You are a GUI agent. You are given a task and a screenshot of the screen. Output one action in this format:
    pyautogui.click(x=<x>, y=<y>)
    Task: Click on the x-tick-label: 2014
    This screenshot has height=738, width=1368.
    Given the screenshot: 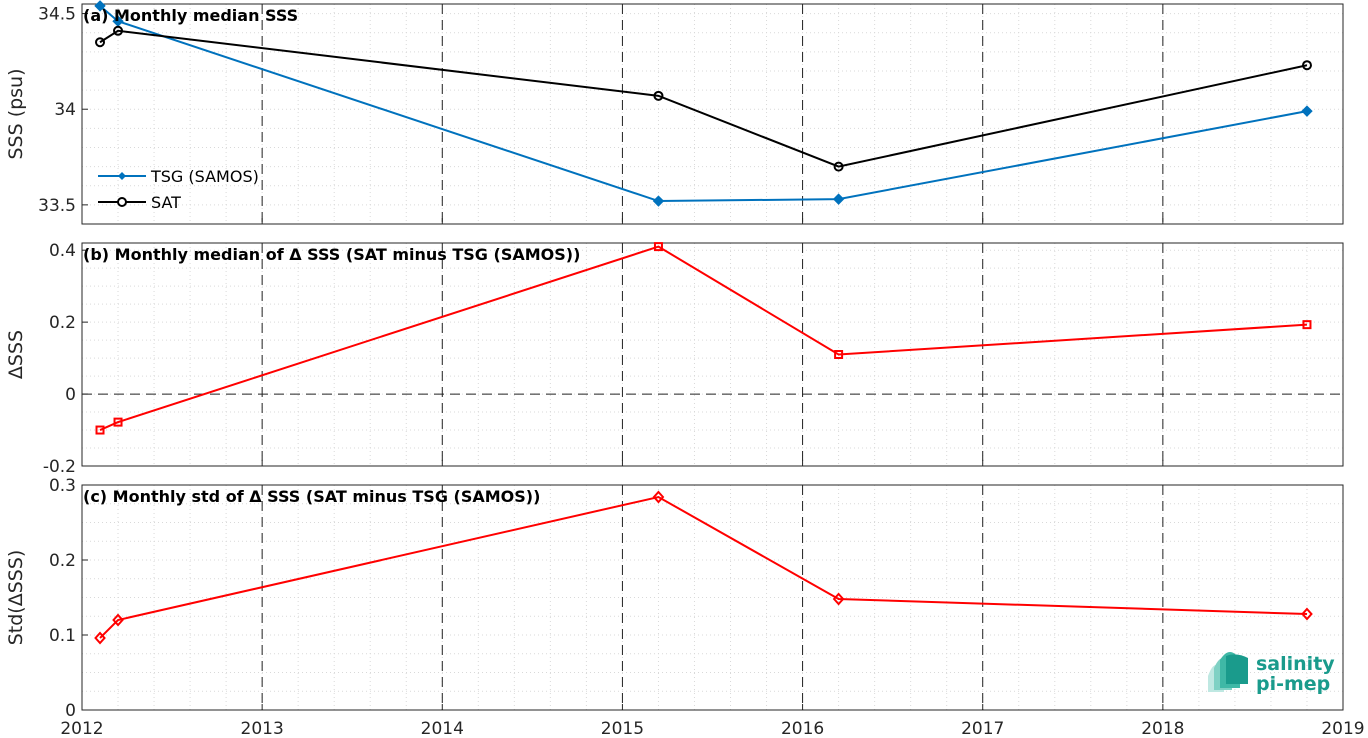 What is the action you would take?
    pyautogui.click(x=442, y=728)
    